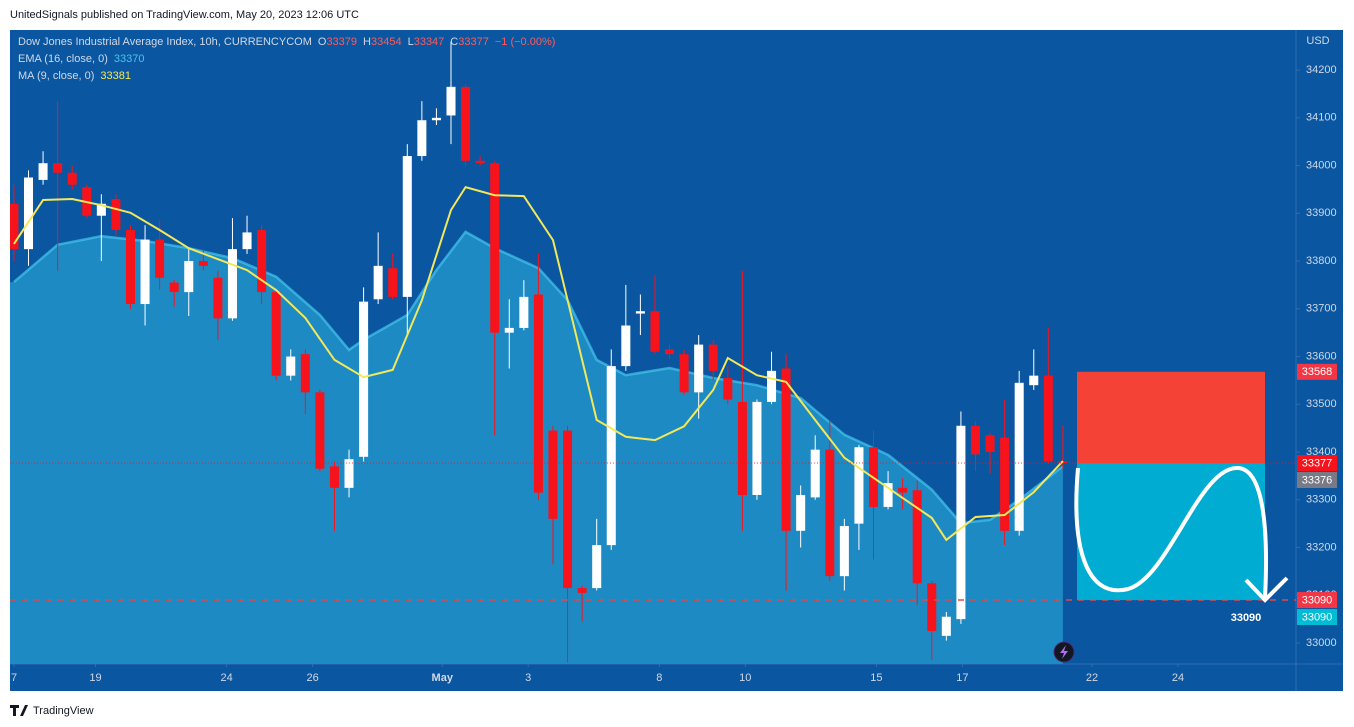 The width and height of the screenshot is (1354, 727). What do you see at coordinates (443, 678) in the screenshot?
I see `x-tick-label: May` at bounding box center [443, 678].